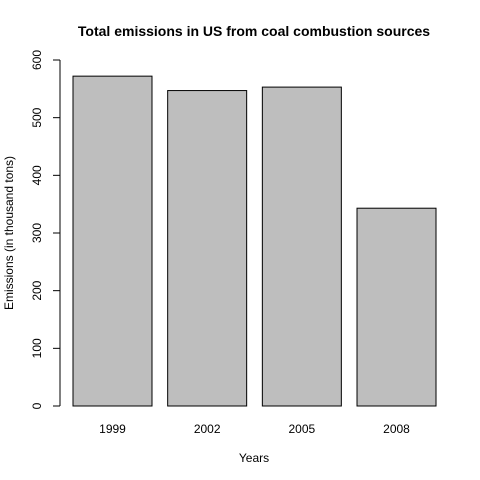 This screenshot has width=480, height=480. I want to click on bar-1999, so click(112, 241).